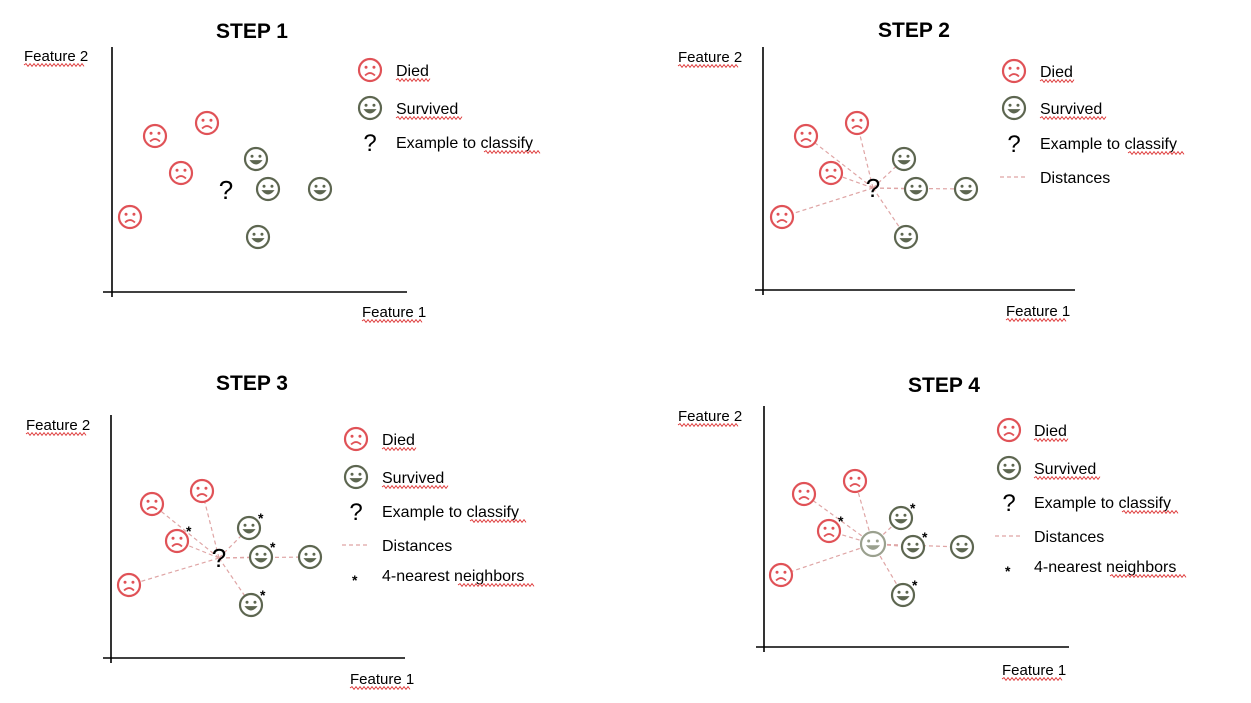  What do you see at coordinates (873, 544) in the screenshot?
I see `classified-query-face-icon` at bounding box center [873, 544].